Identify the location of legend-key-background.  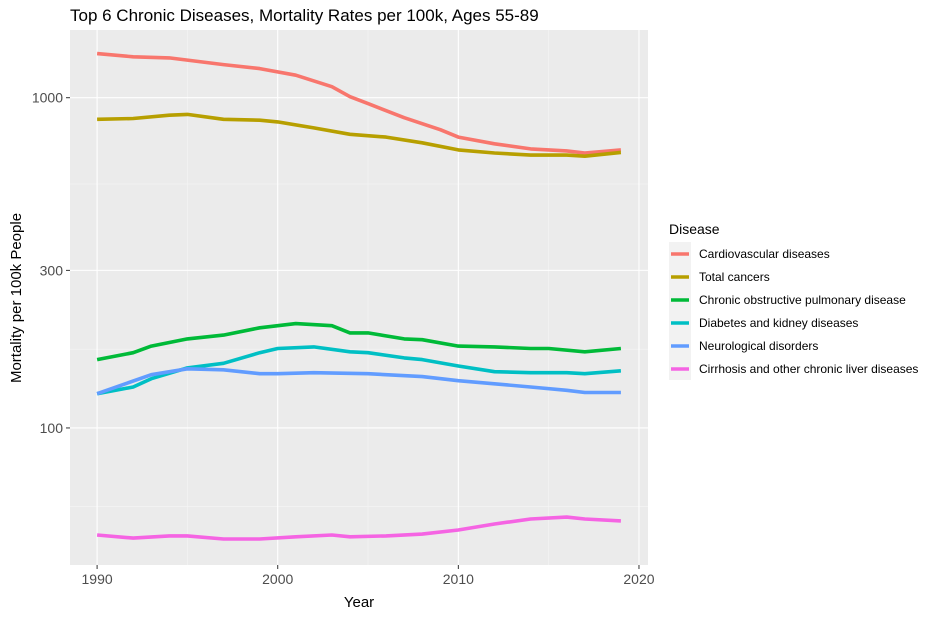
(680, 311).